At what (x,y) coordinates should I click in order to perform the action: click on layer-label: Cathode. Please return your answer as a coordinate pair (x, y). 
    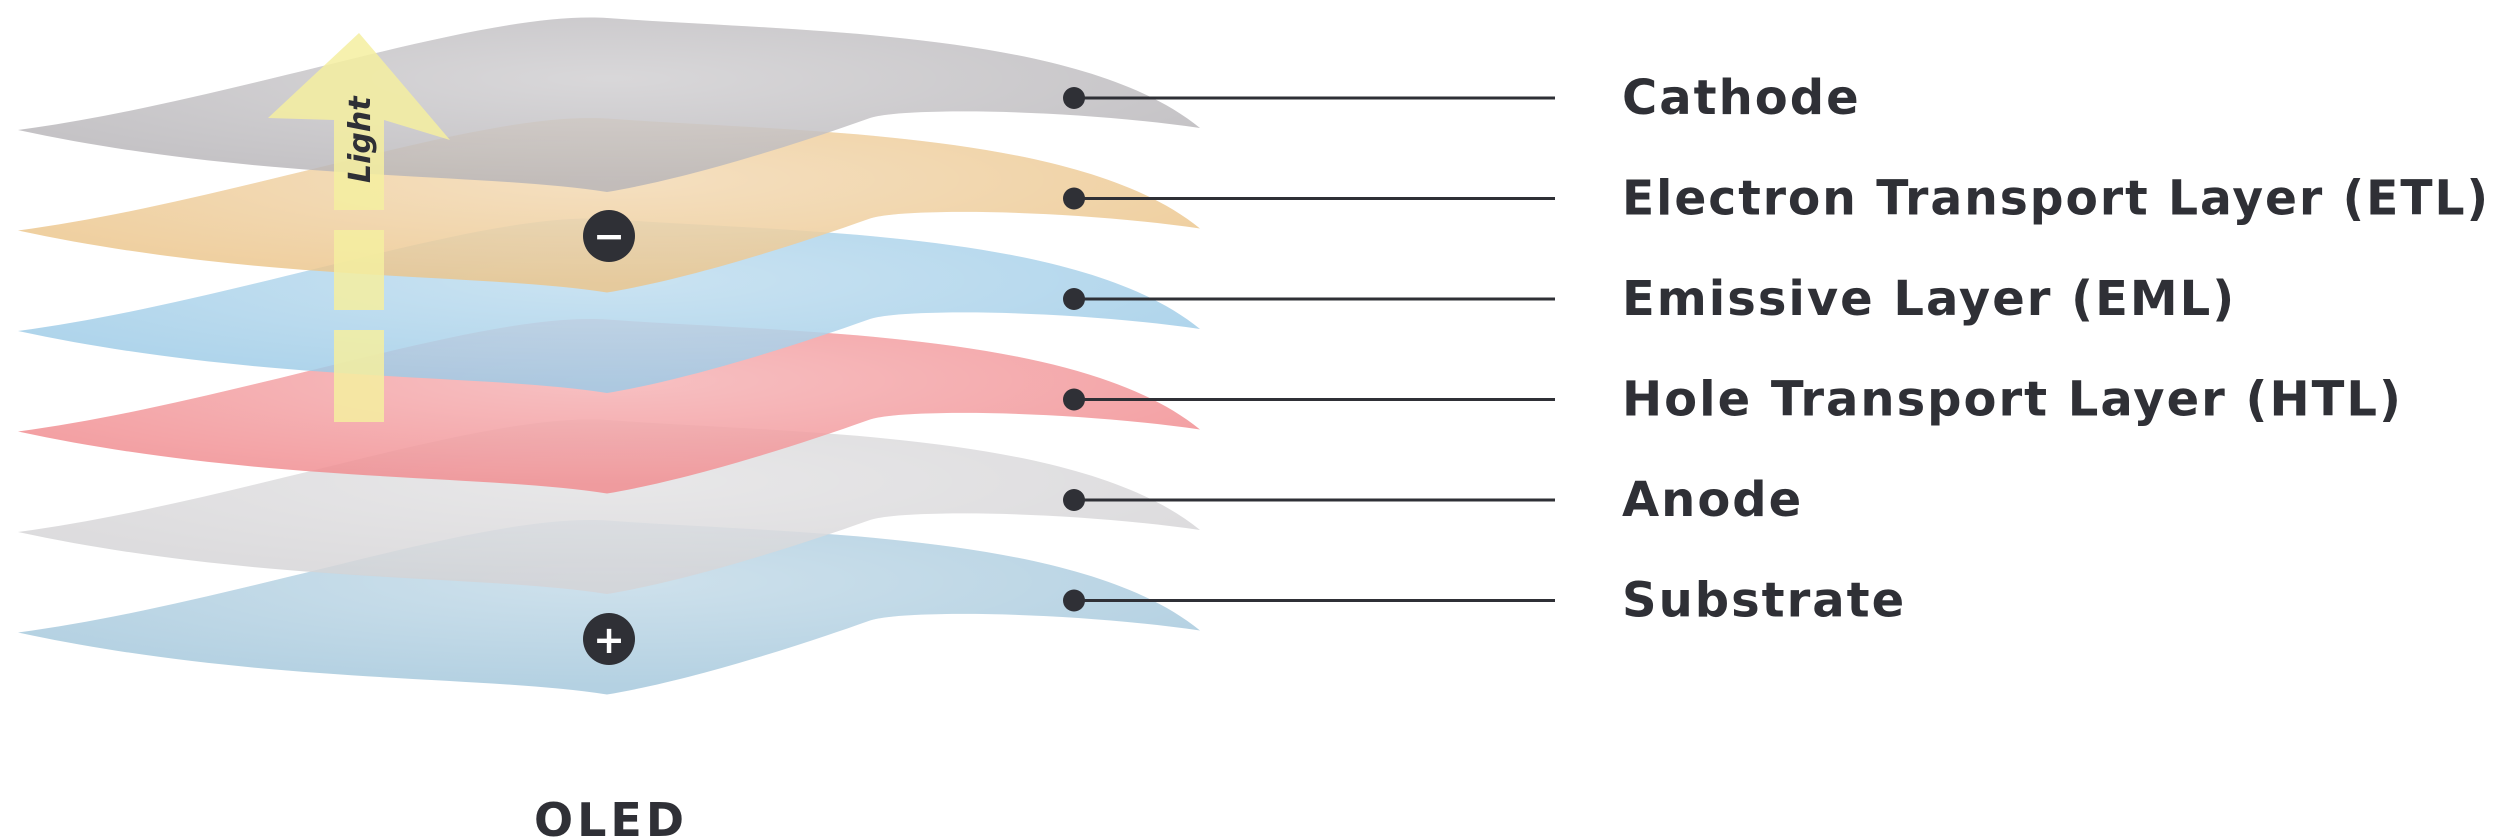
    Looking at the image, I should click on (1741, 98).